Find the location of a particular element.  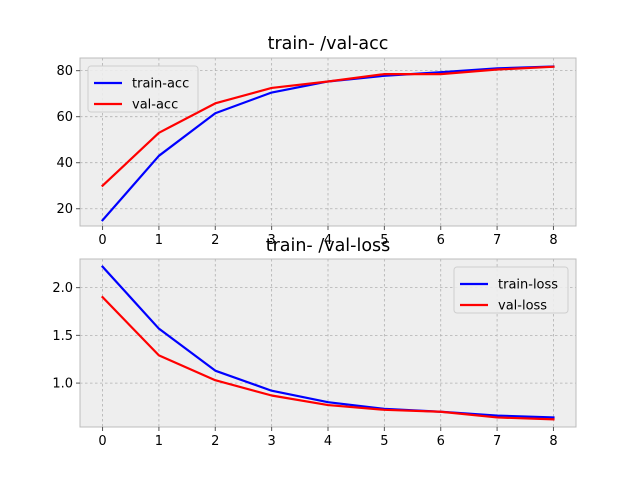

y-tick-label: 2.0 is located at coordinates (62, 288).